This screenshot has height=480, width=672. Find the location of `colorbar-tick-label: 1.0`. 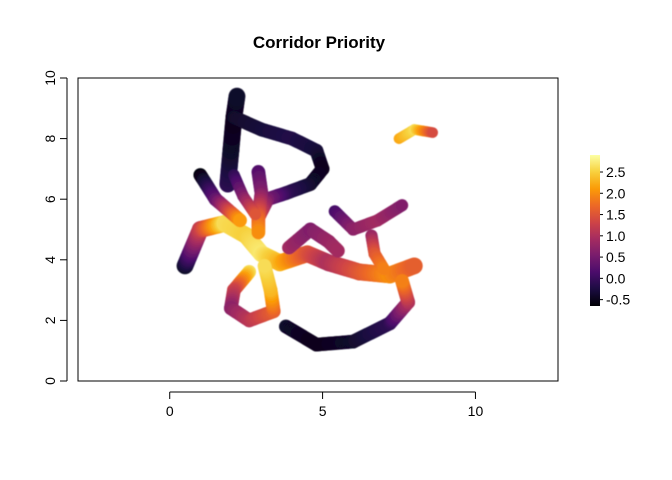

colorbar-tick-label: 1.0 is located at coordinates (616, 236).